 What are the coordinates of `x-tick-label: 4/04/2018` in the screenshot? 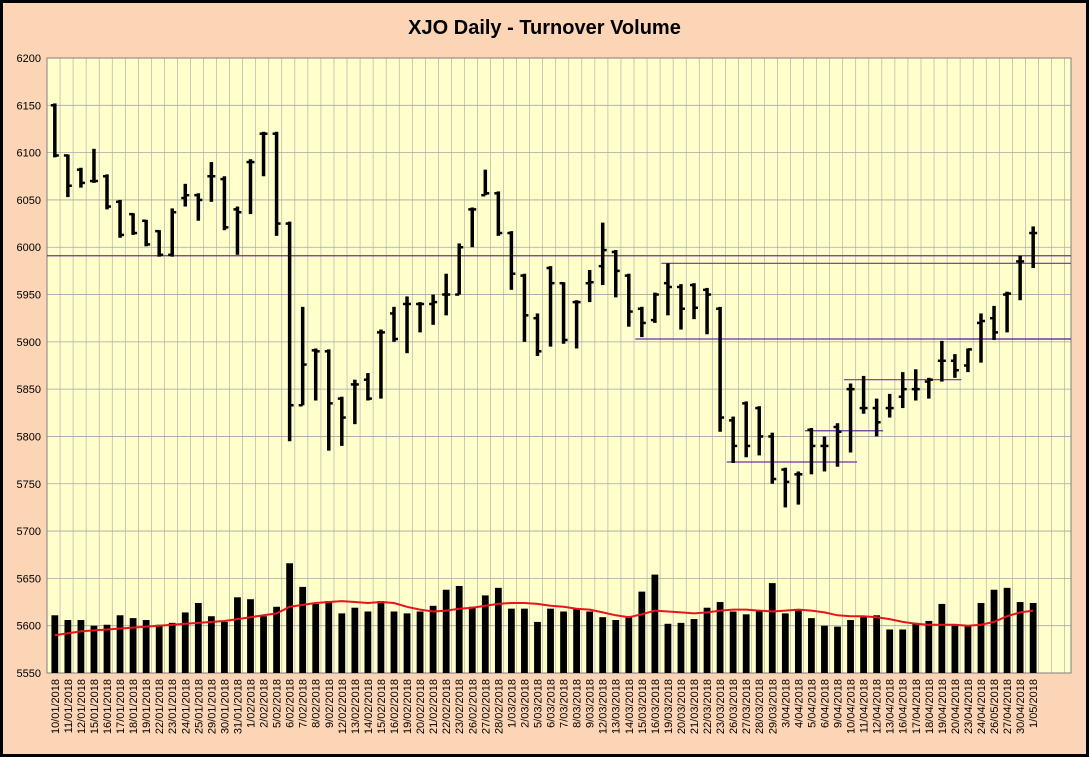 It's located at (799, 703).